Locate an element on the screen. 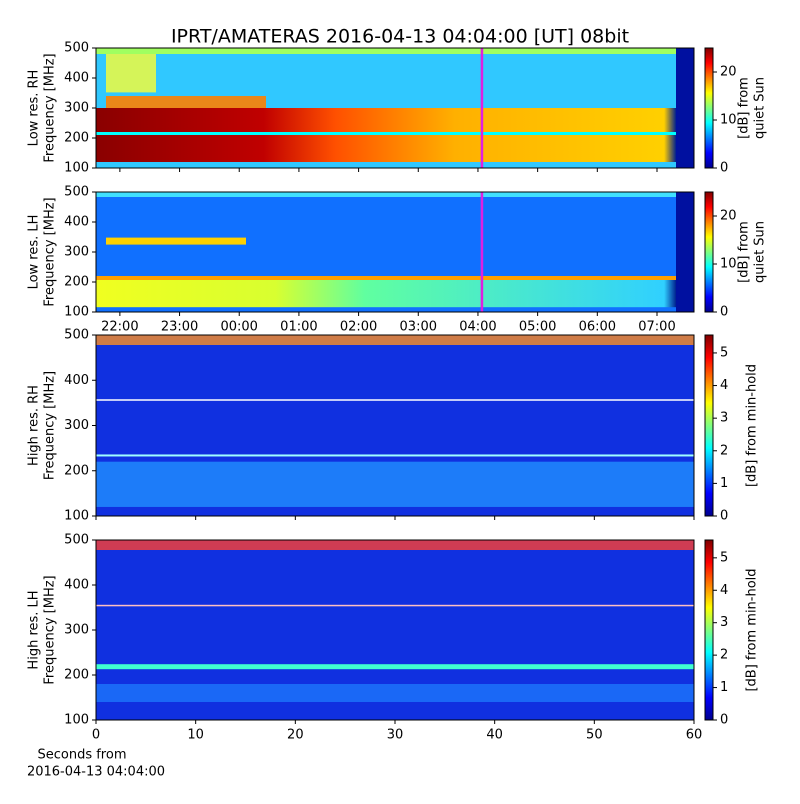 Image resolution: width=800 pixels, height=804 pixels. x-tick-label: 20 is located at coordinates (295, 735).